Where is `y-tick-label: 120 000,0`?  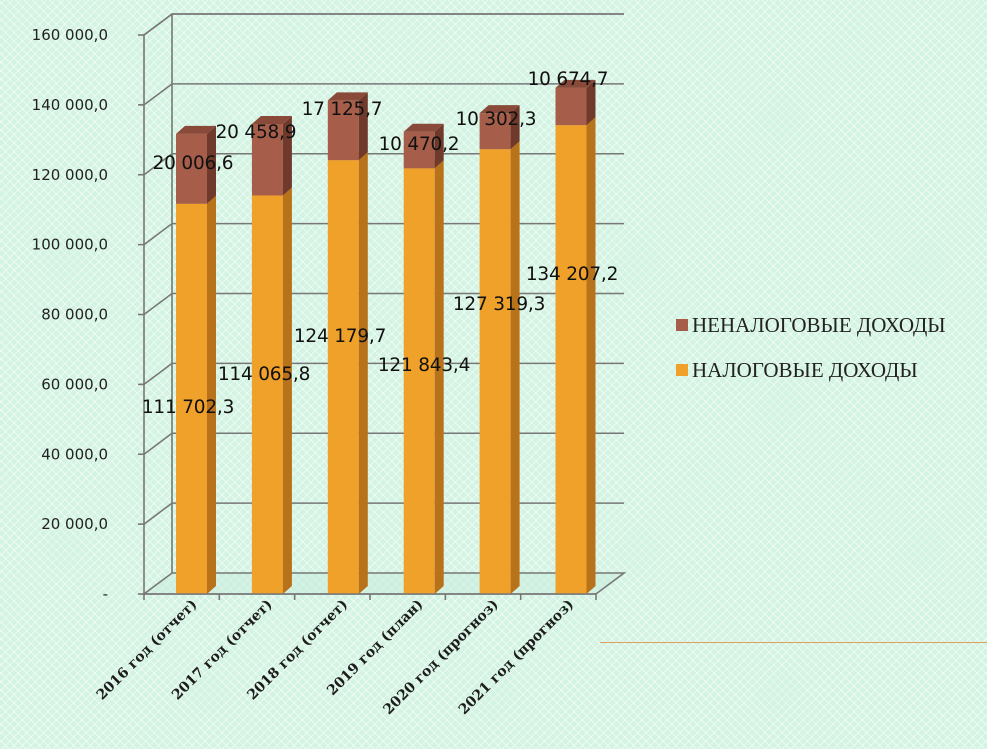
y-tick-label: 120 000,0 is located at coordinates (70, 175).